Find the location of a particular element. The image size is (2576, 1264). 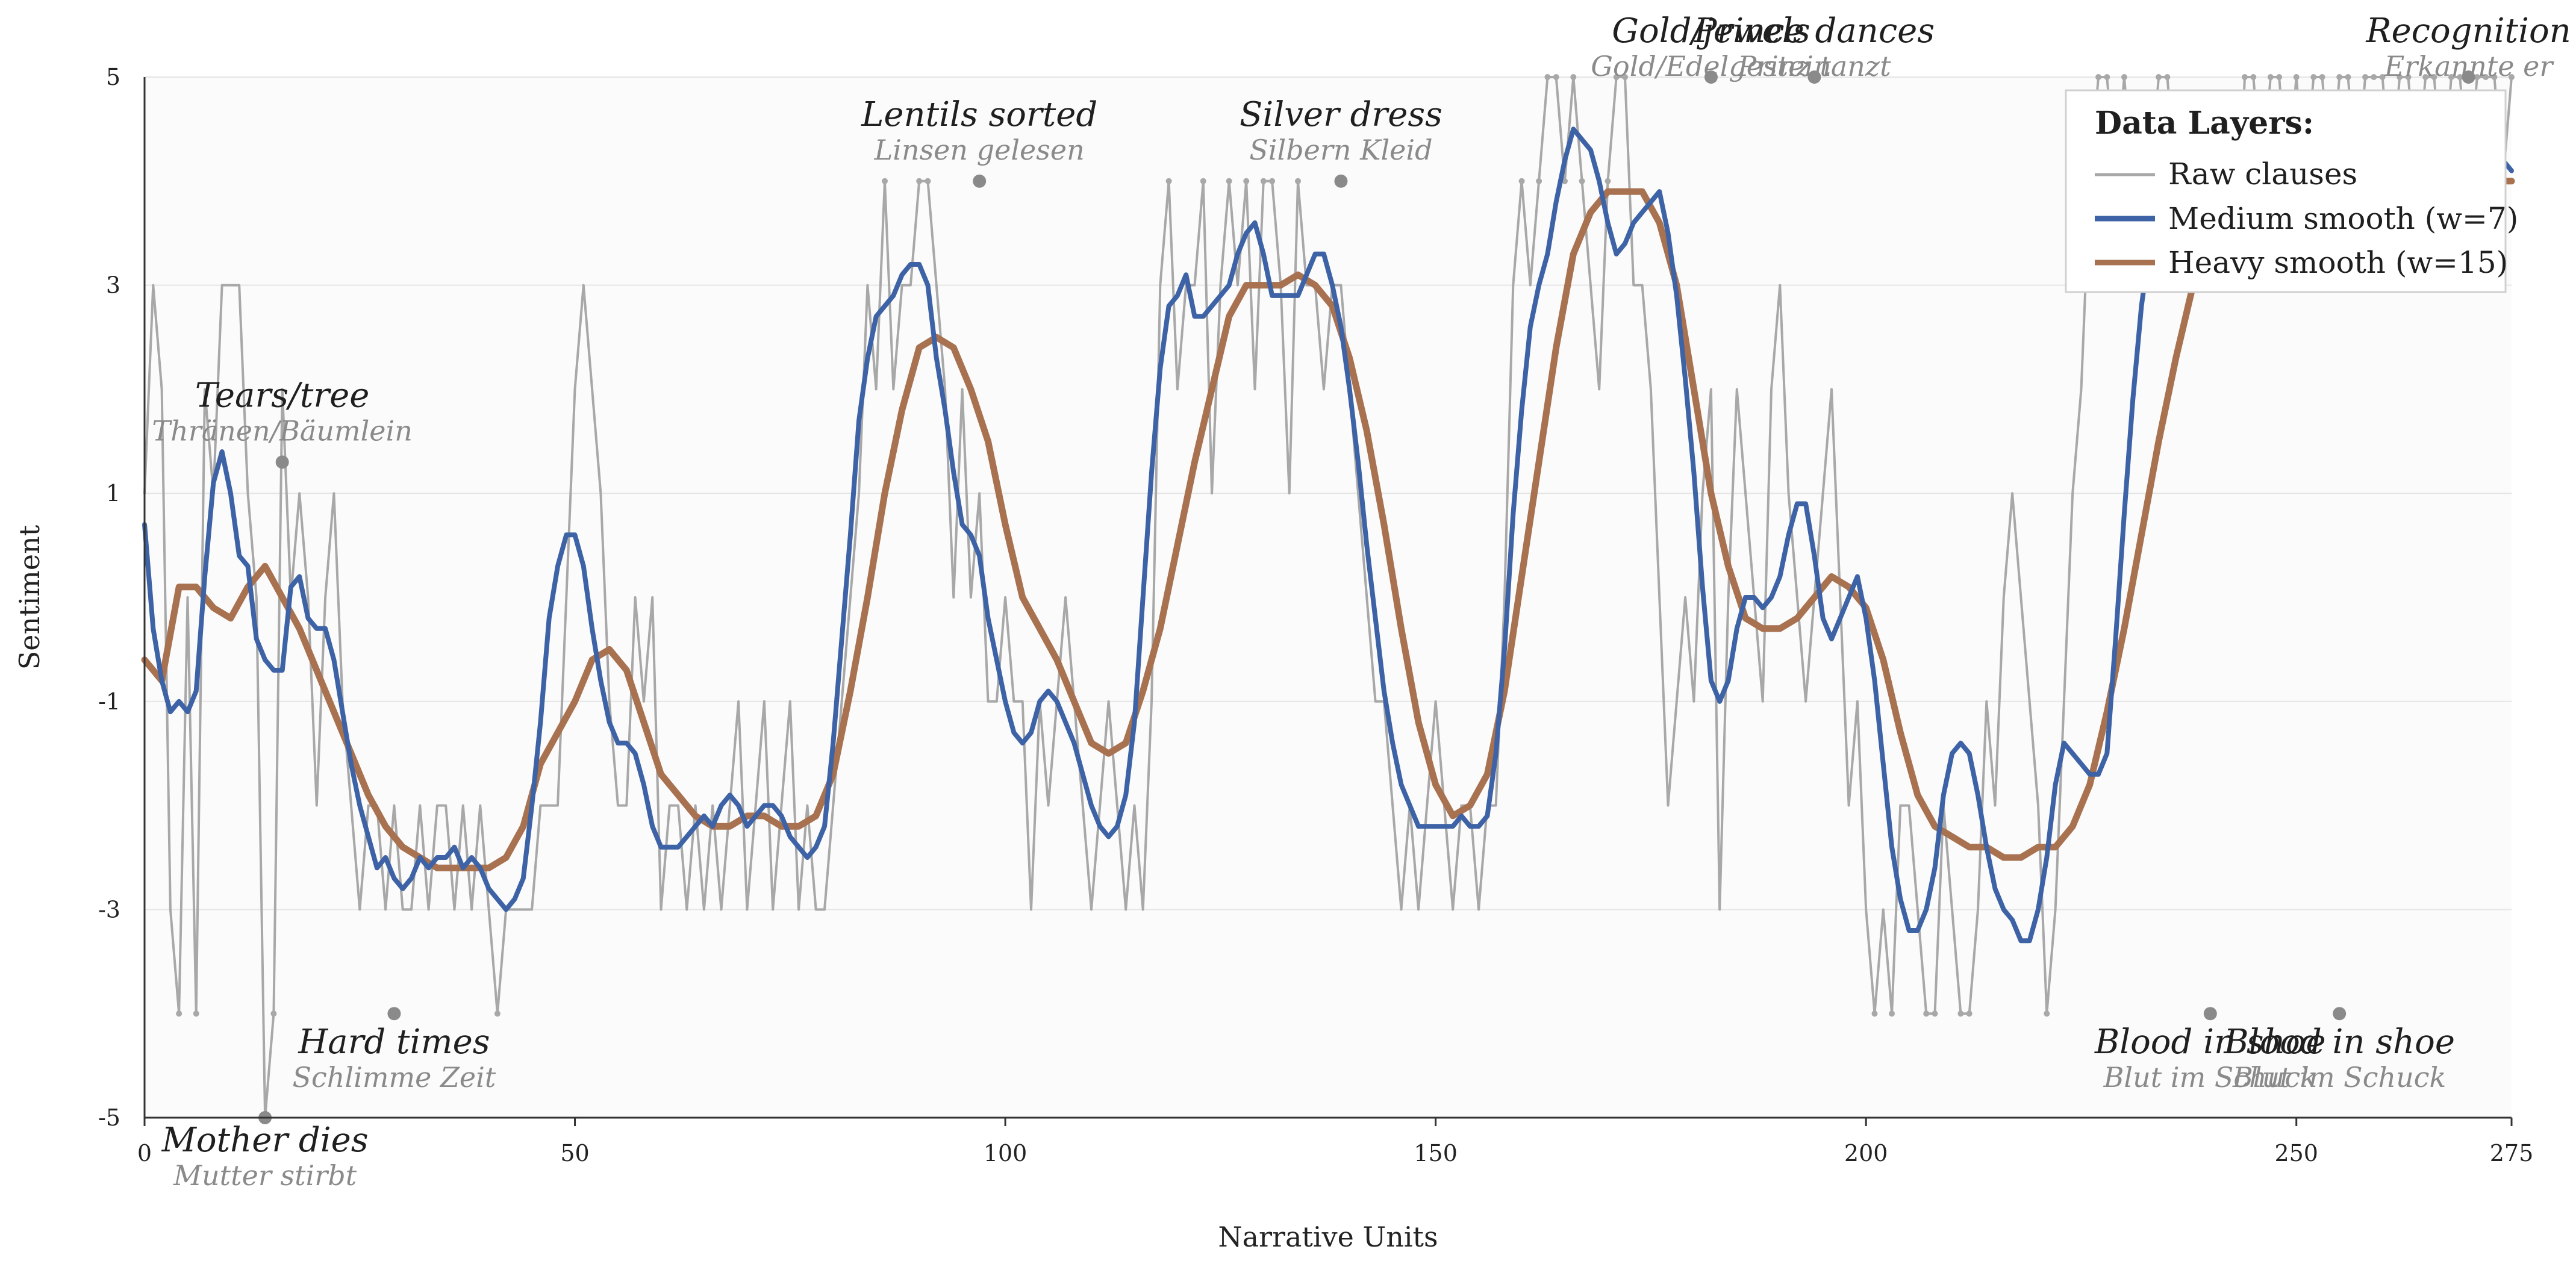

legend-box is located at coordinates (2286, 191).